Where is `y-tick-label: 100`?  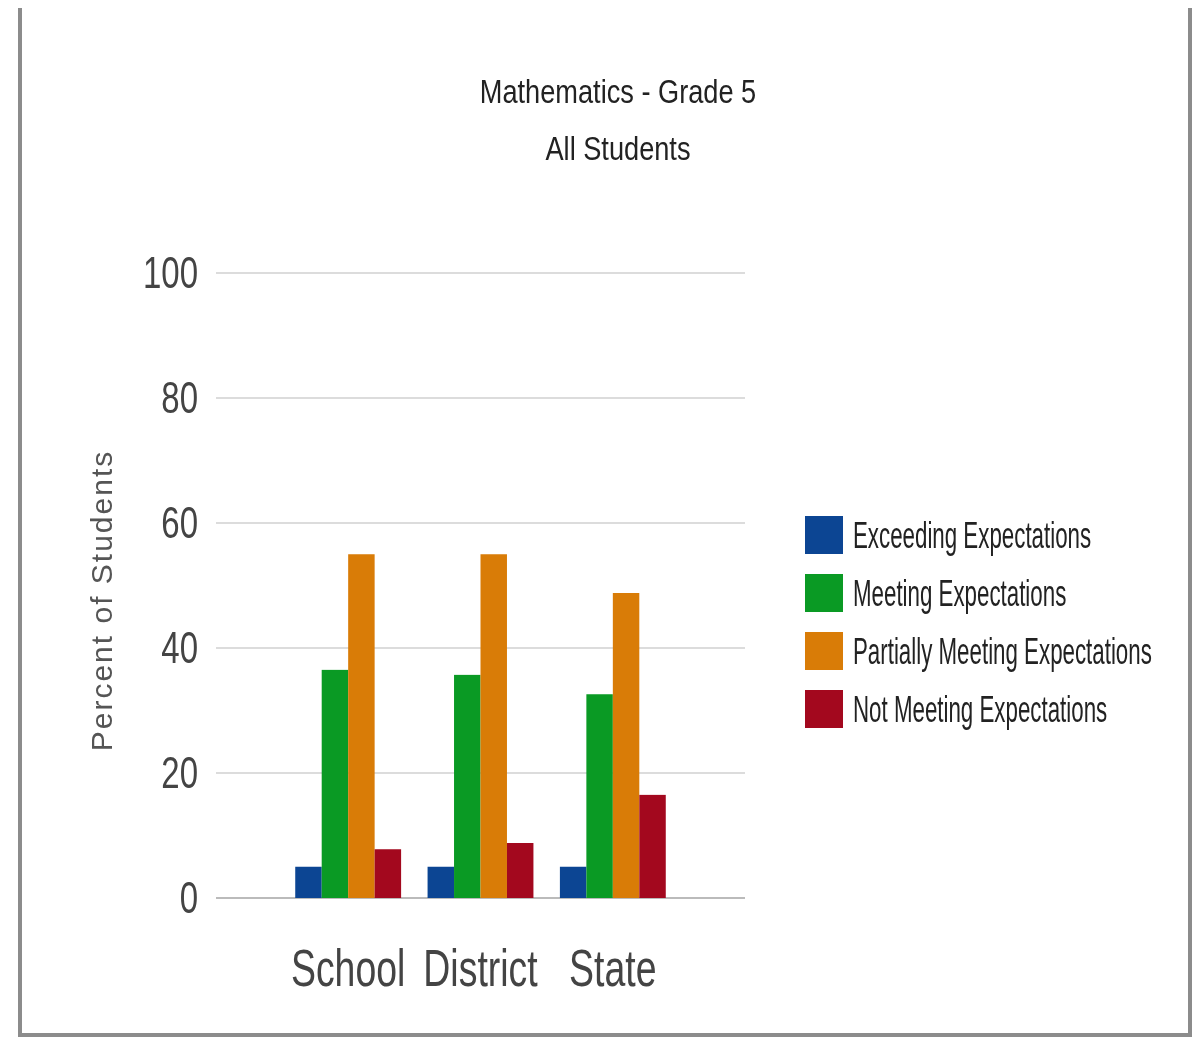
y-tick-label: 100 is located at coordinates (170, 273).